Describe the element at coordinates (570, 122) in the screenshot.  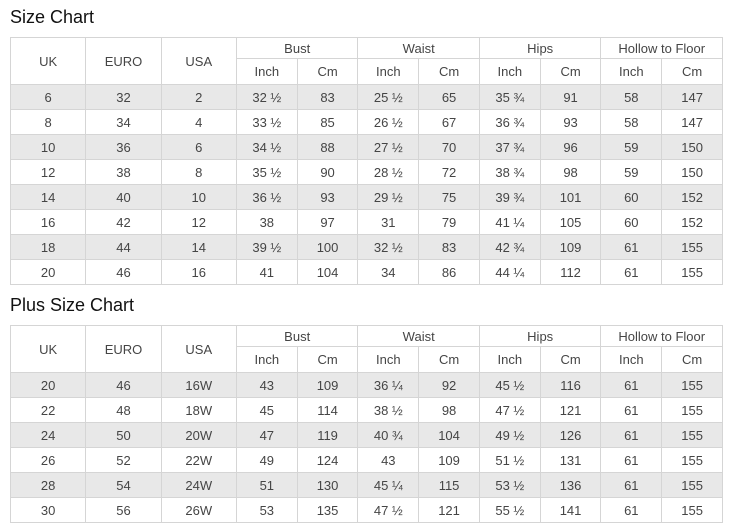
I see `table-cell: 93` at that location.